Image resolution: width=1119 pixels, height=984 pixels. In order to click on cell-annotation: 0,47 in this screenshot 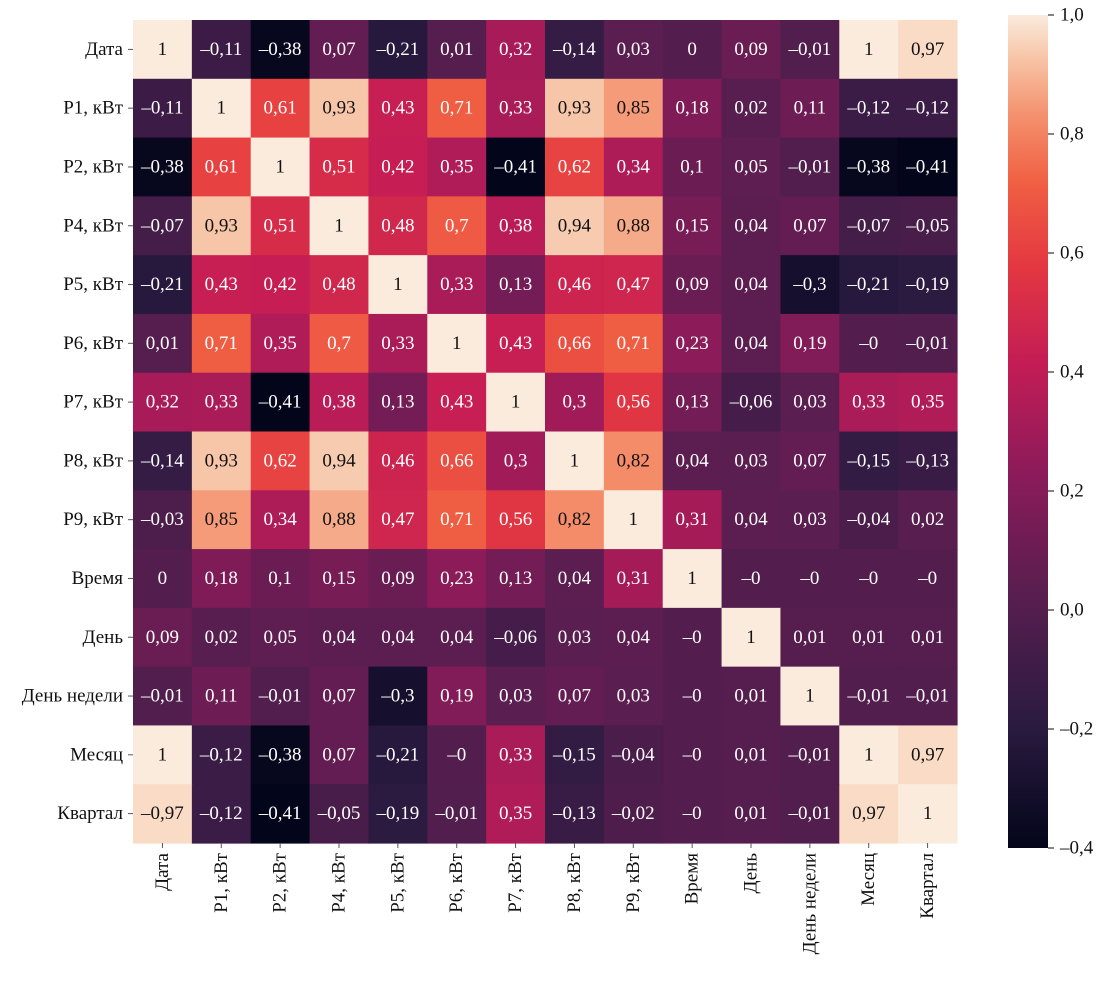, I will do `click(397, 519)`.